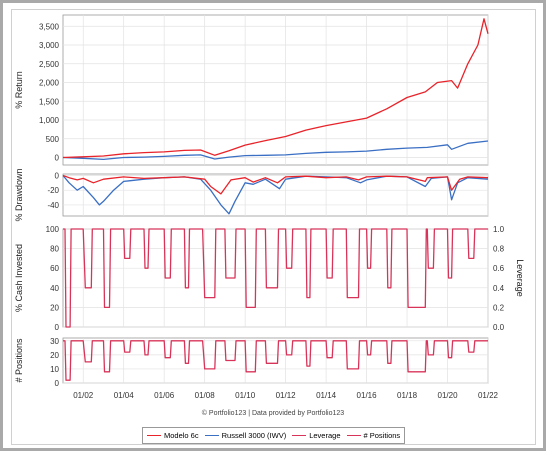 The width and height of the screenshot is (546, 451). I want to click on y-tick-label: 10, so click(54, 369).